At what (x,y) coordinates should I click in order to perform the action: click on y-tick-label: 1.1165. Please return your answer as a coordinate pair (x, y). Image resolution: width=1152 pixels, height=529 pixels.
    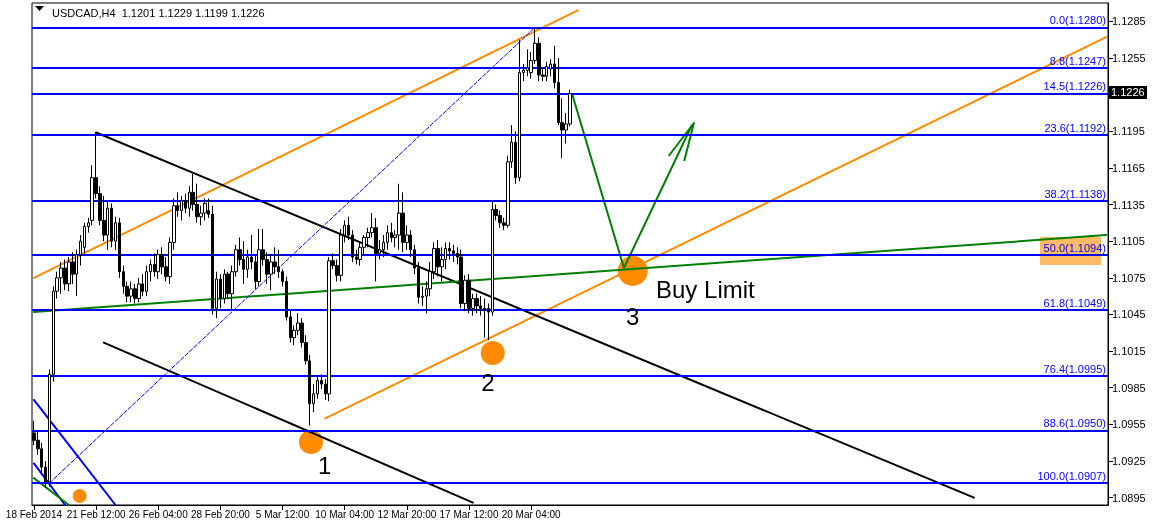
    Looking at the image, I should click on (1128, 167).